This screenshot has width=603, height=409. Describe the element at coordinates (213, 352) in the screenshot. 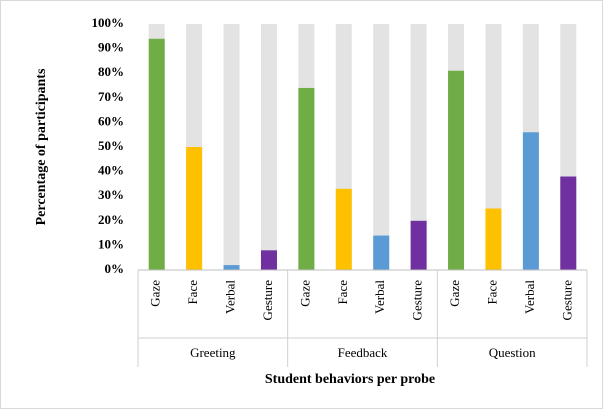

I see `group-label: Greeting` at that location.